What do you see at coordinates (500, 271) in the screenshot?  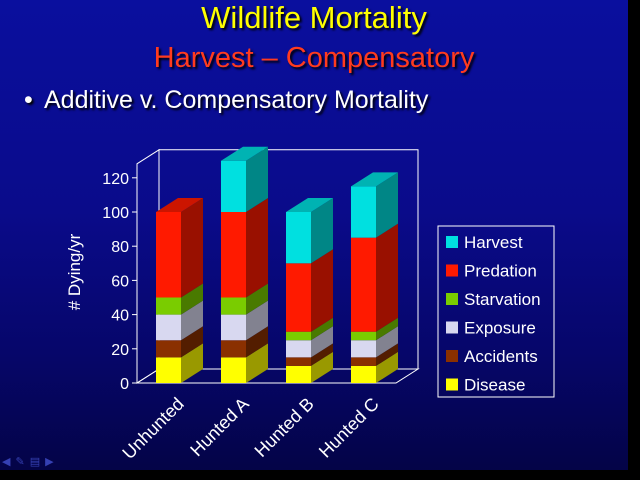 I see `legend-label: Predation` at bounding box center [500, 271].